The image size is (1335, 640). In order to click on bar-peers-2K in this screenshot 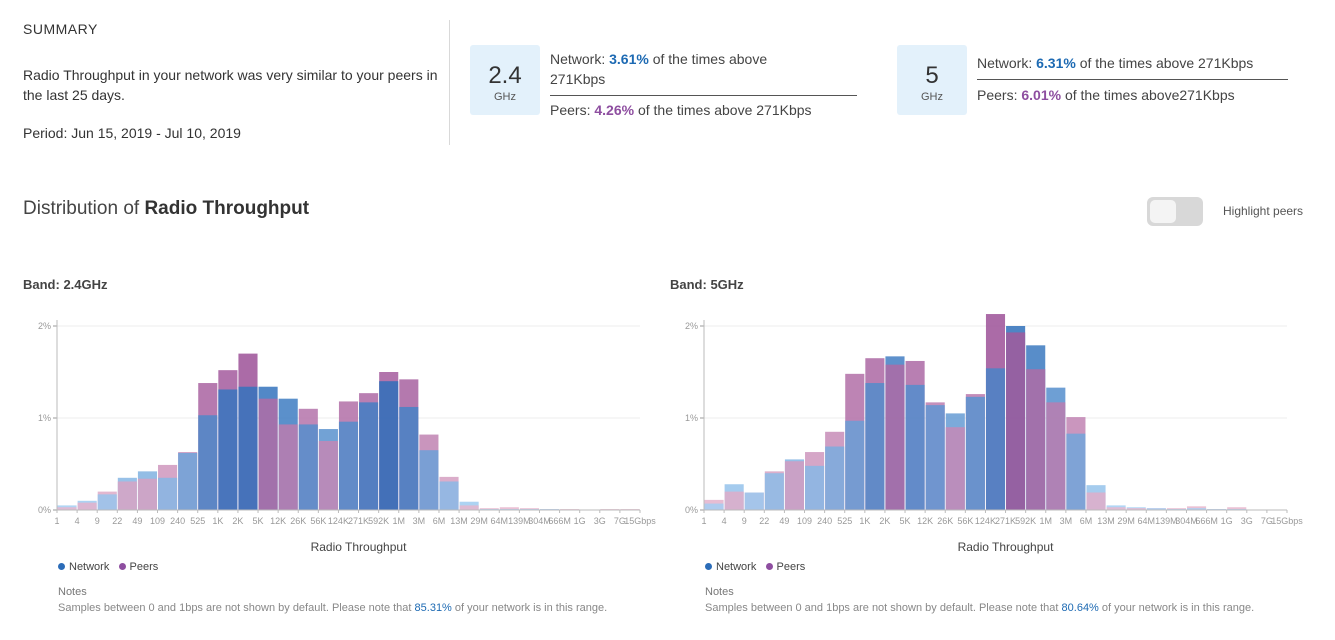, I will do `click(895, 437)`.